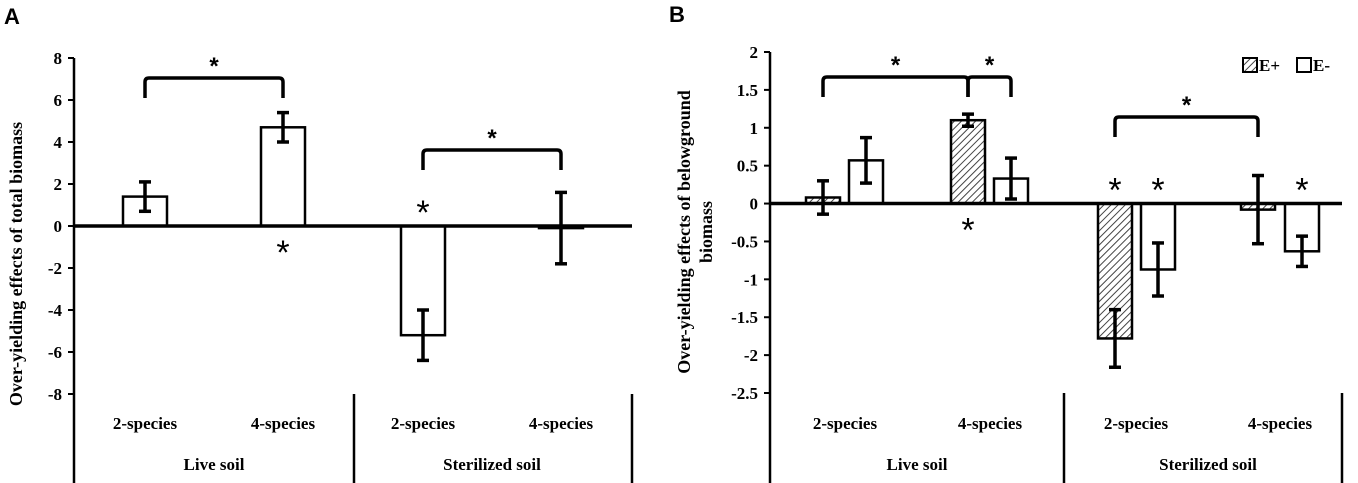 This screenshot has width=1358, height=483. Describe the element at coordinates (353, 162) in the screenshot. I see `panel-a-significance: * * * *` at that location.